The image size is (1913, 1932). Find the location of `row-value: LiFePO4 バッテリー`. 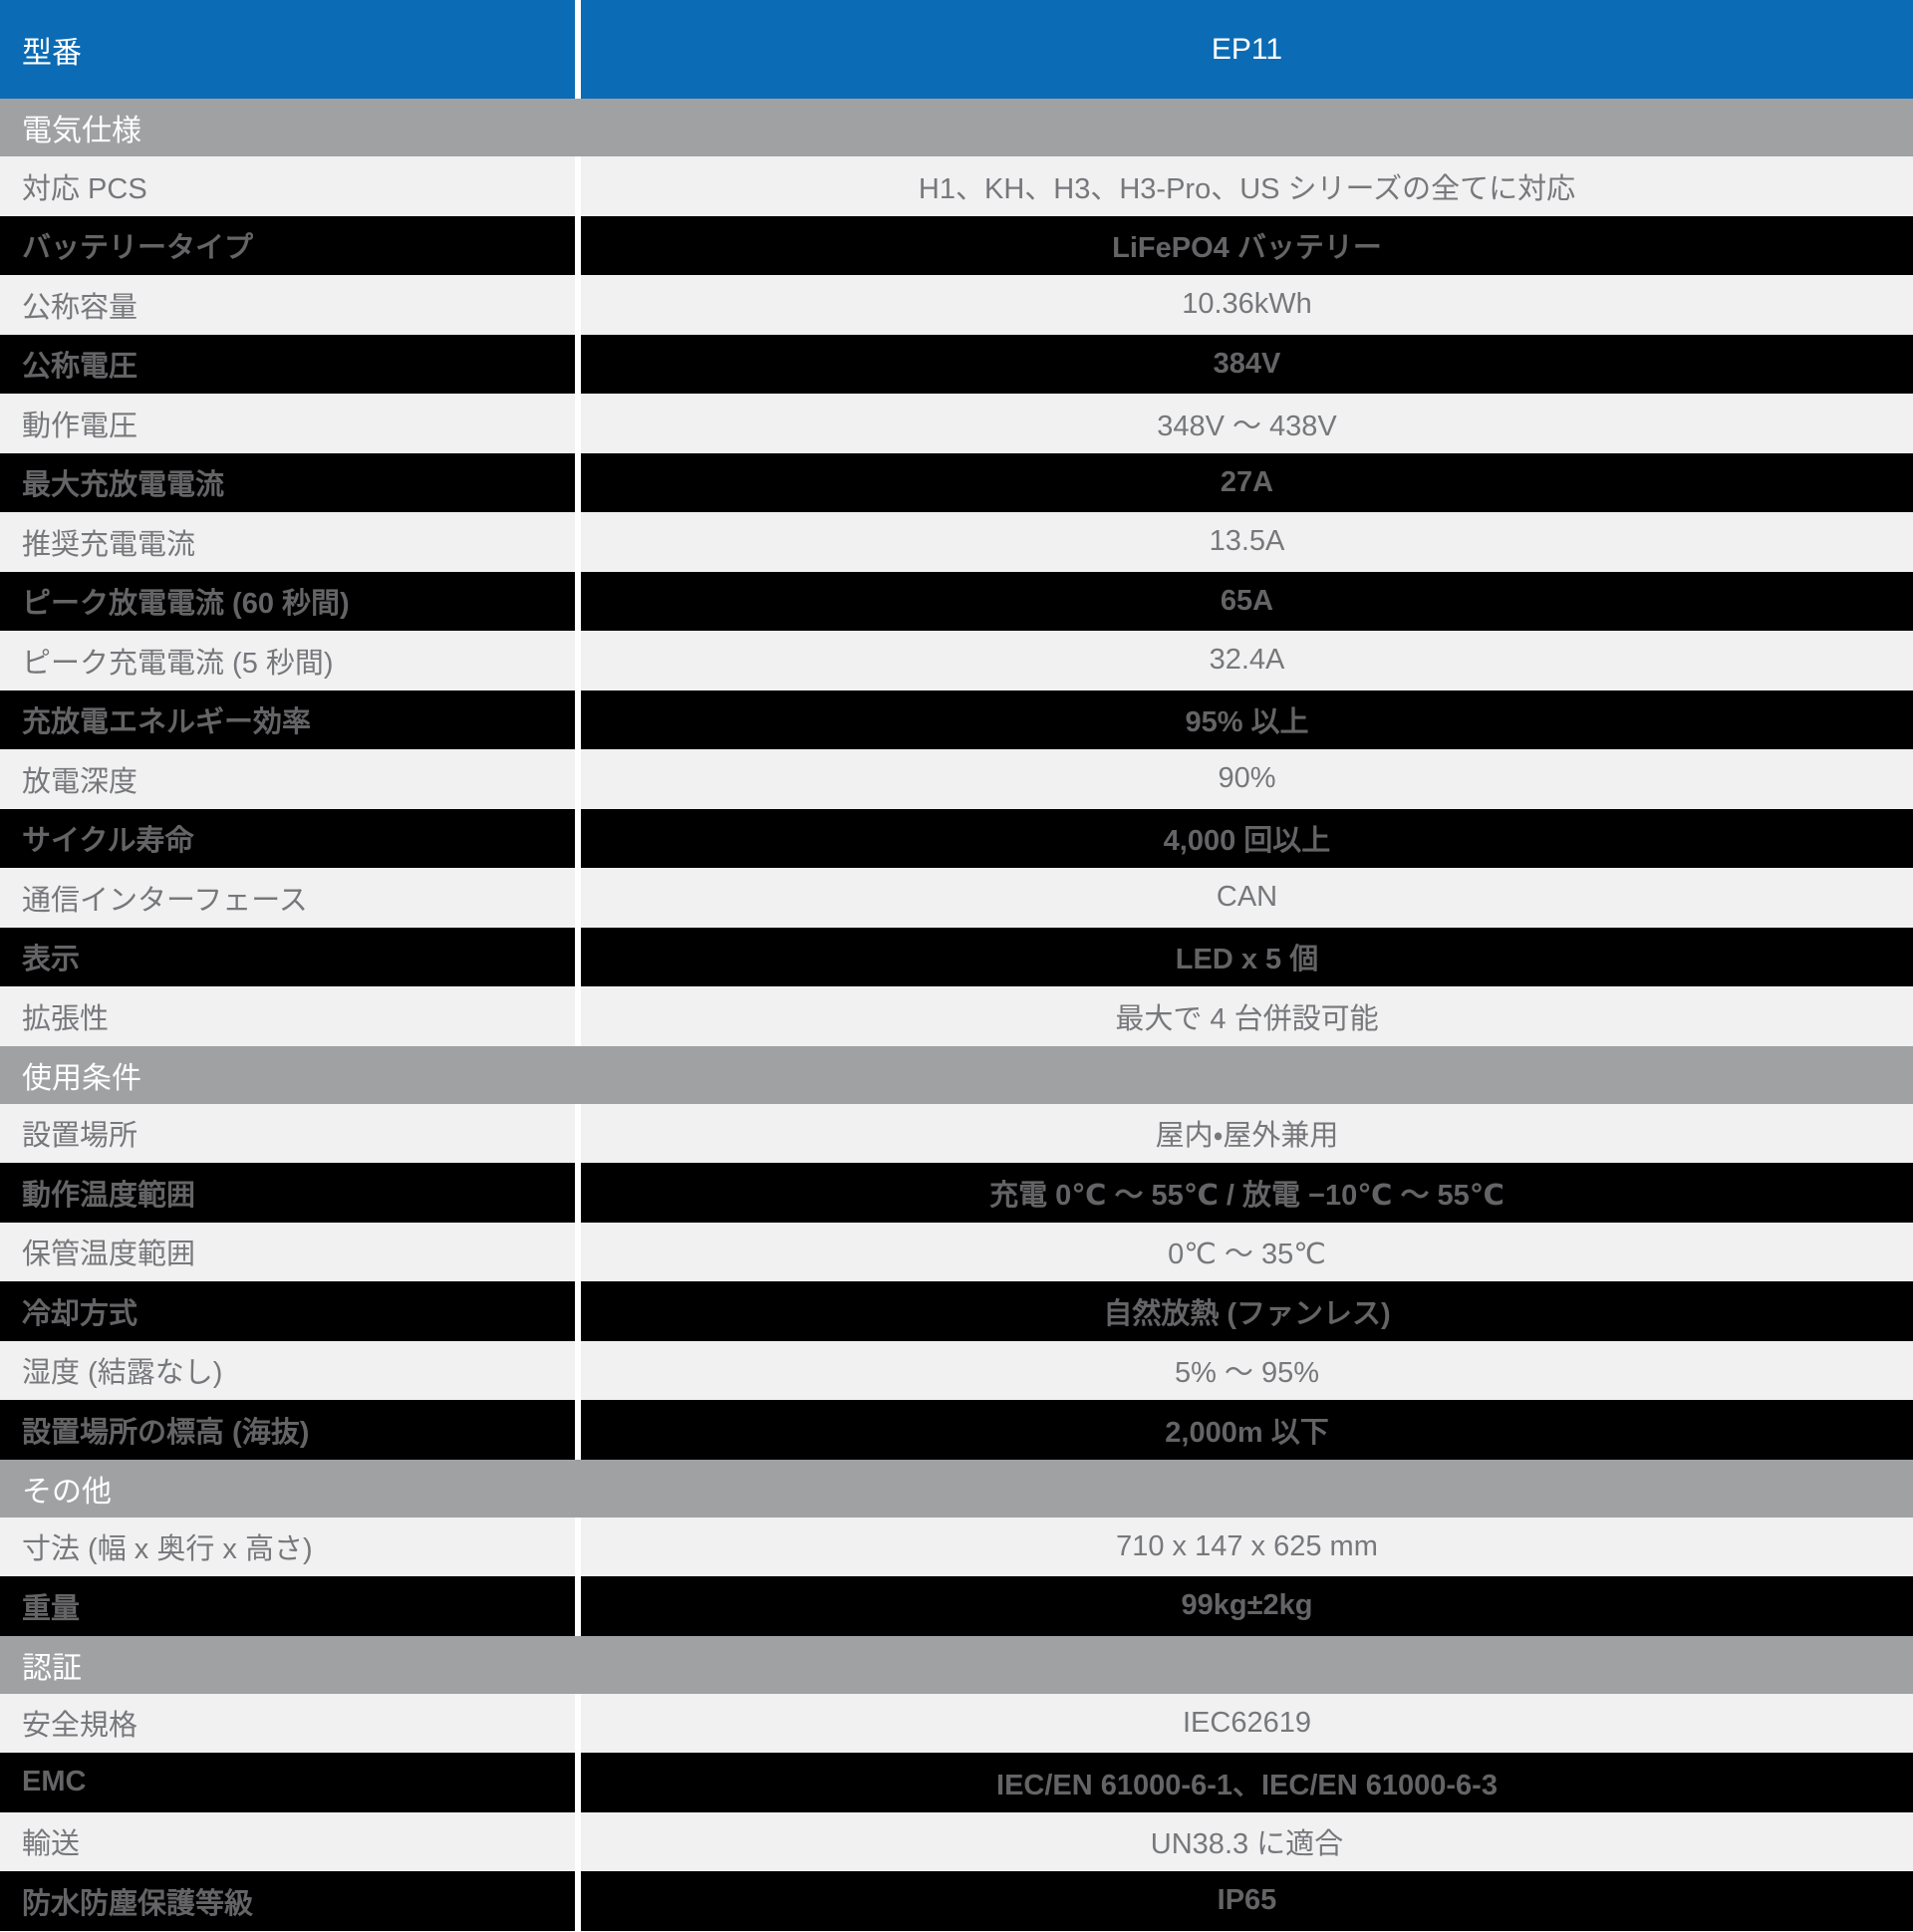

row-value: LiFePO4 バッテリー is located at coordinates (1247, 248).